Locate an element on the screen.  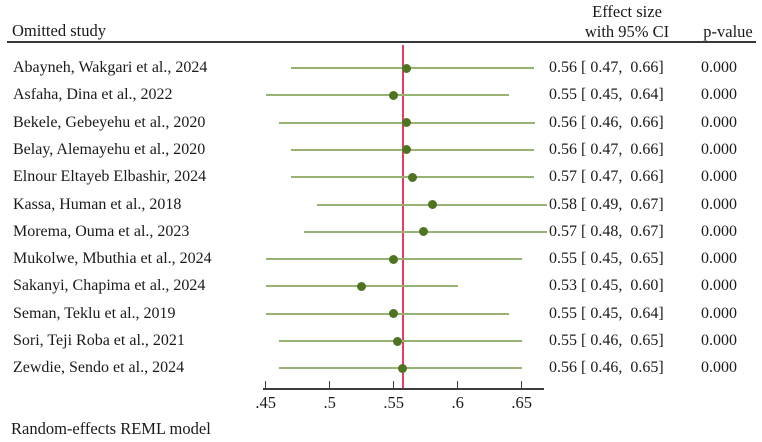
study-label: Sakanyi, Chapima et al., 2024 is located at coordinates (109, 286).